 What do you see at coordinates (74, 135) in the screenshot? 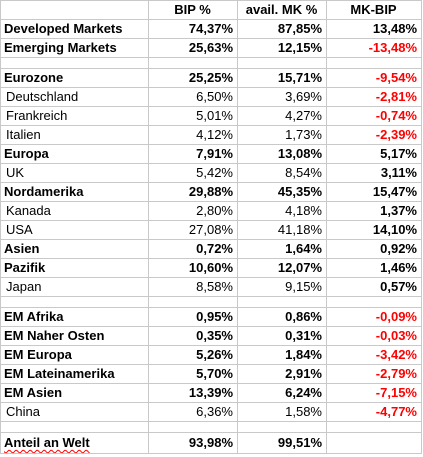
I see `row-label: Italien` at bounding box center [74, 135].